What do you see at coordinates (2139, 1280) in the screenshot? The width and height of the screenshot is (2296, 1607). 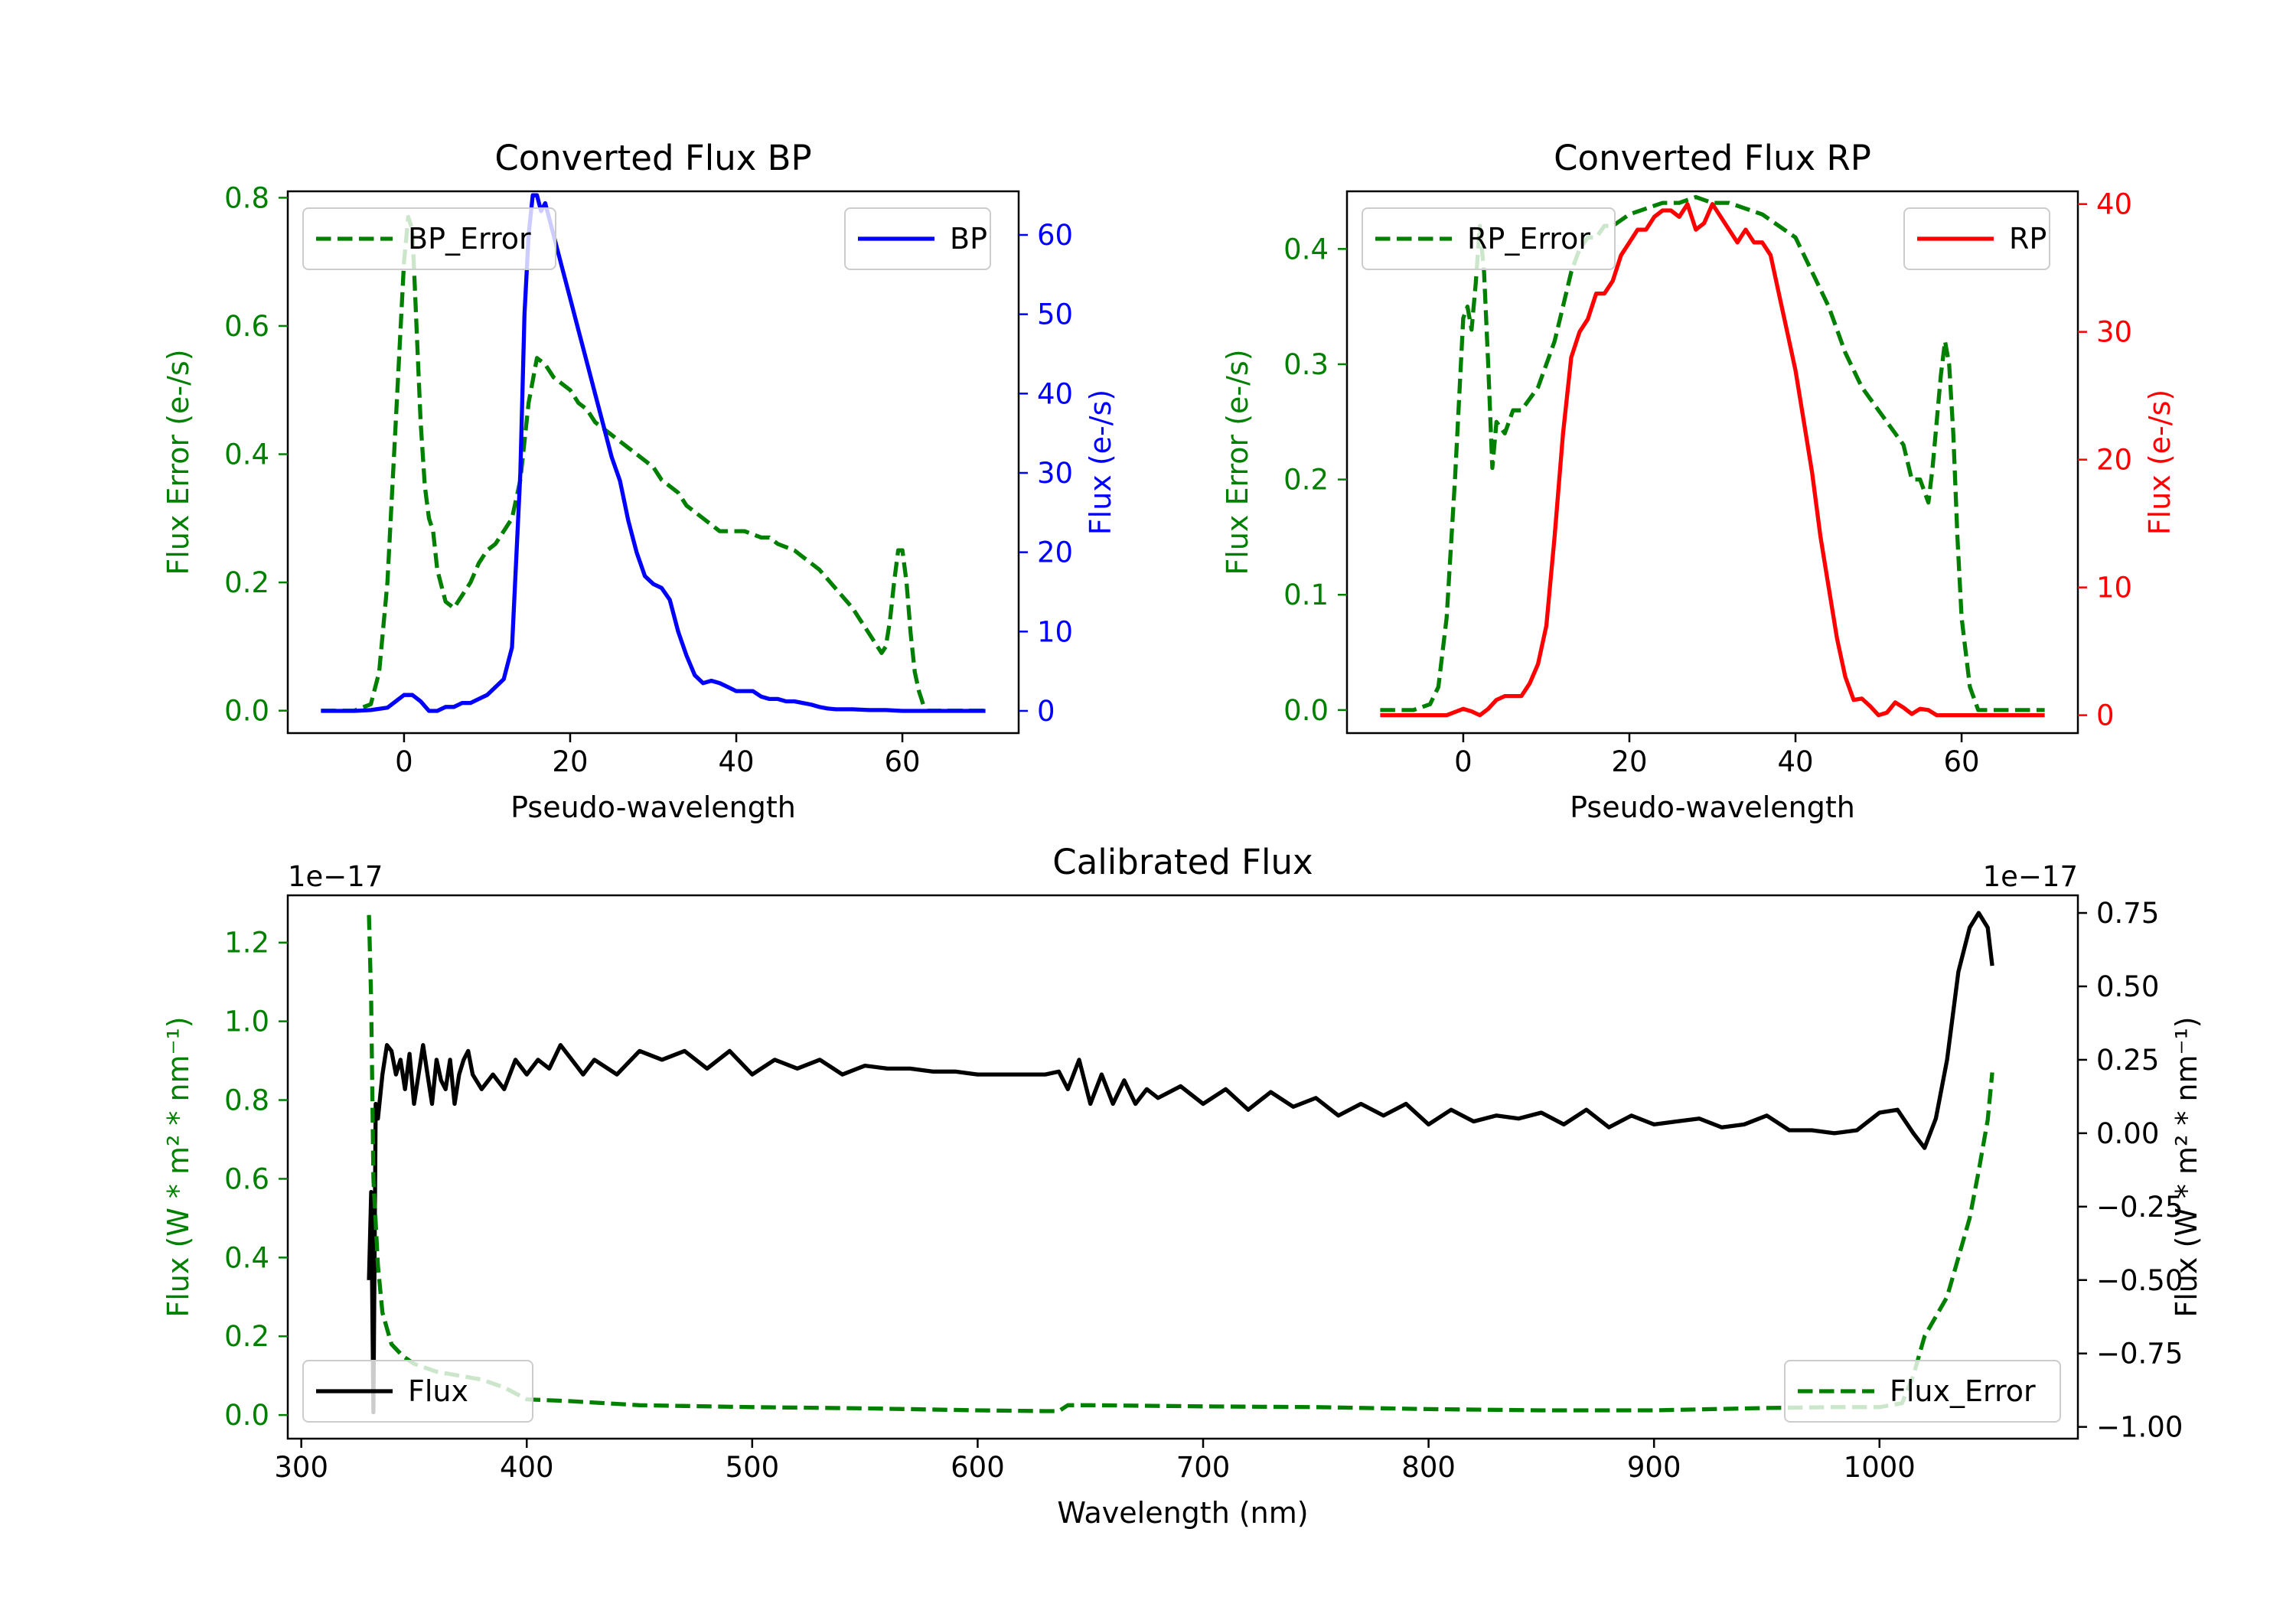 I see `y-right-tick-label: −0.50` at bounding box center [2139, 1280].